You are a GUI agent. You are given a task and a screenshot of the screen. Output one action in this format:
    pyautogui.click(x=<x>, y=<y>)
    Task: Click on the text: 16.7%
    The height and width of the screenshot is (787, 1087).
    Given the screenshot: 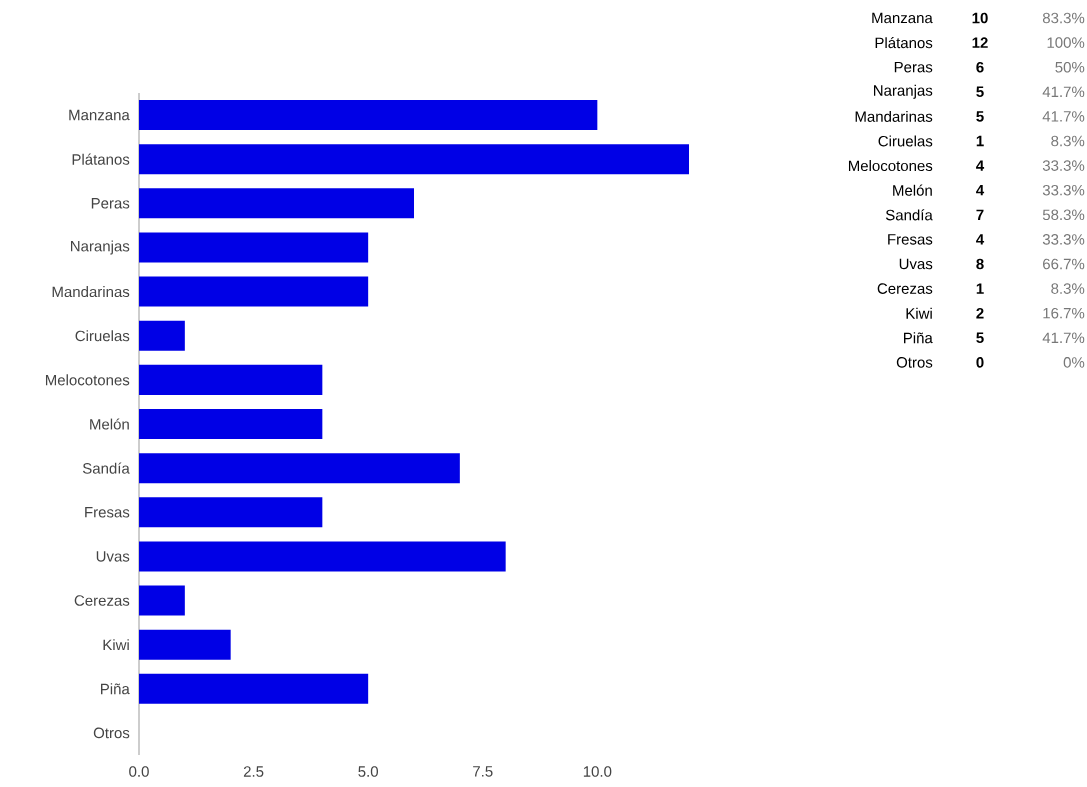 What is the action you would take?
    pyautogui.click(x=1064, y=313)
    